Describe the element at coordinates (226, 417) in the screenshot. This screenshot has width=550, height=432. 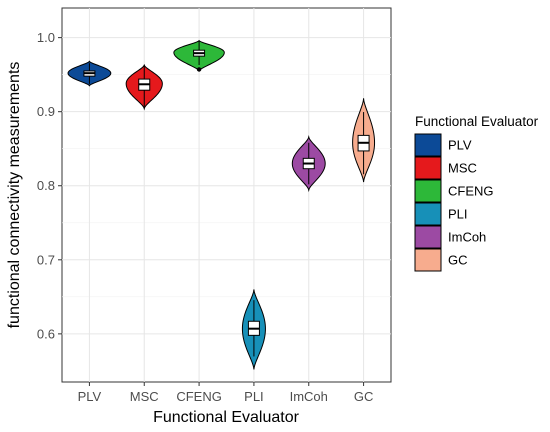
I see `x-axis-title: Functional Evaluator` at that location.